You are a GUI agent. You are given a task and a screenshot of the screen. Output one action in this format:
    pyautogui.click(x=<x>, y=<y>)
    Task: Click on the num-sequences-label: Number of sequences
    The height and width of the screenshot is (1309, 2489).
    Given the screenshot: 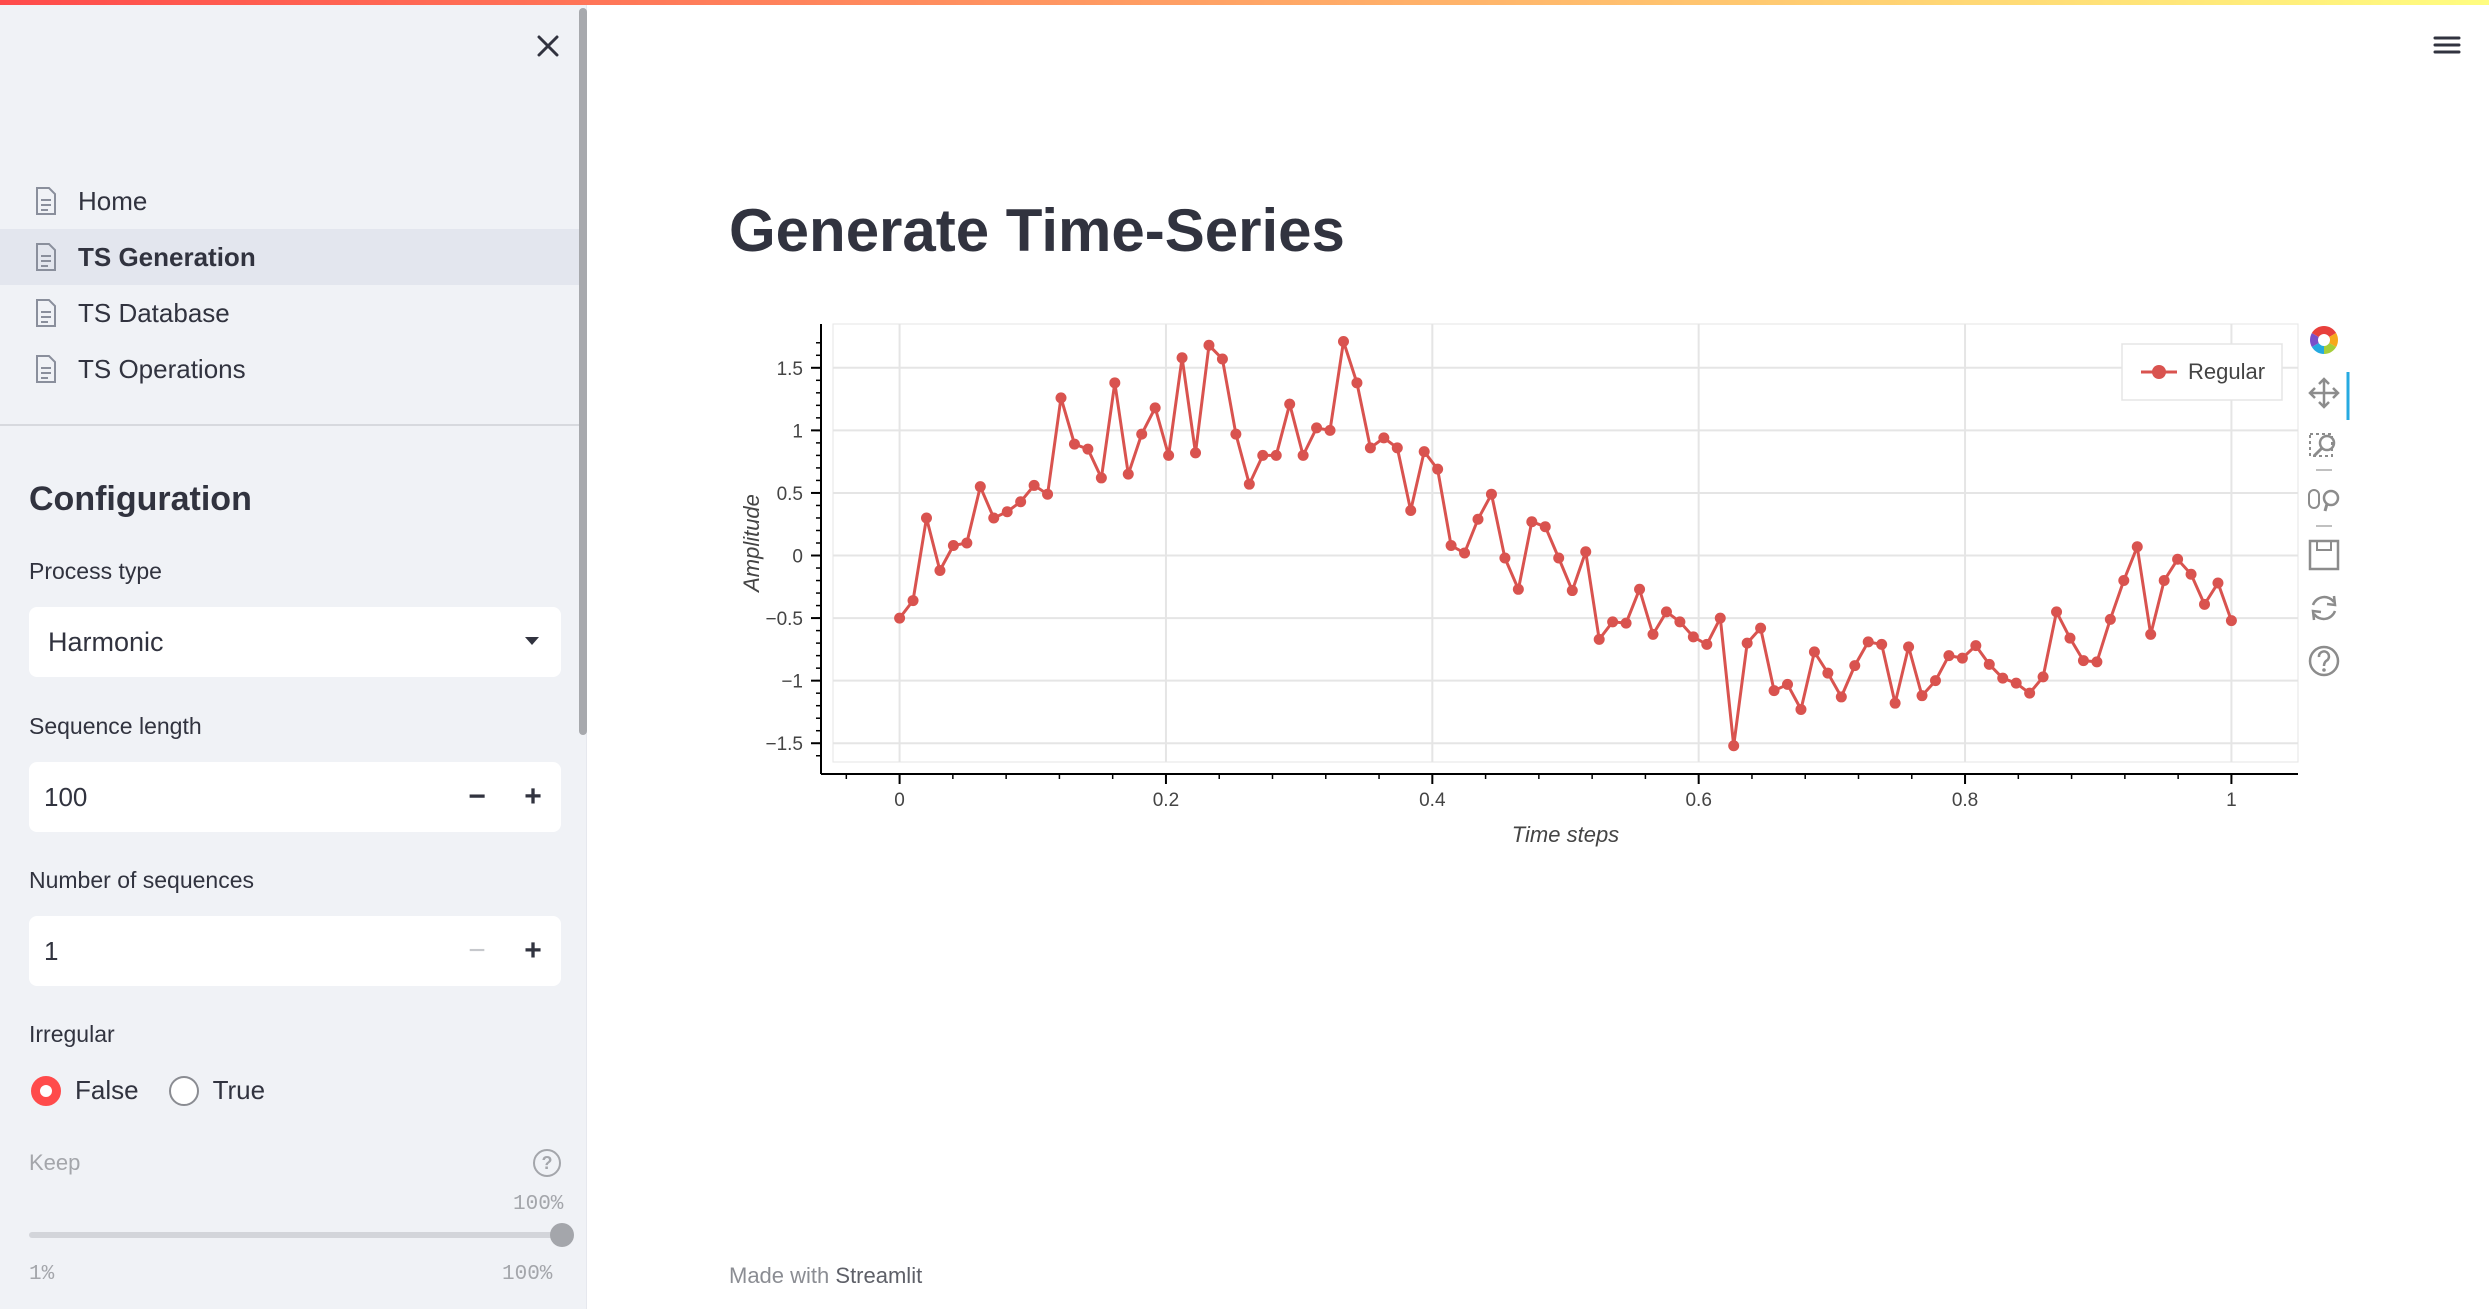 What is the action you would take?
    pyautogui.click(x=142, y=880)
    